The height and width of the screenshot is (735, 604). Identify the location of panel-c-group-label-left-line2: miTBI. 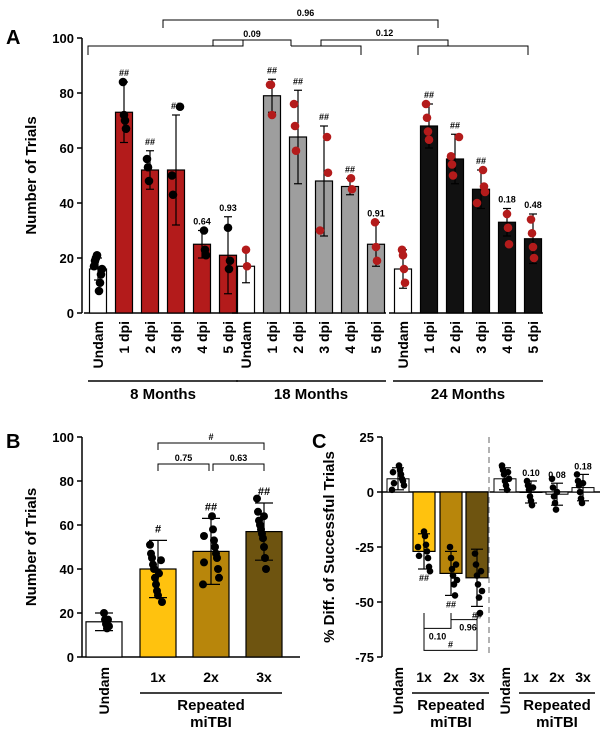
(451, 722).